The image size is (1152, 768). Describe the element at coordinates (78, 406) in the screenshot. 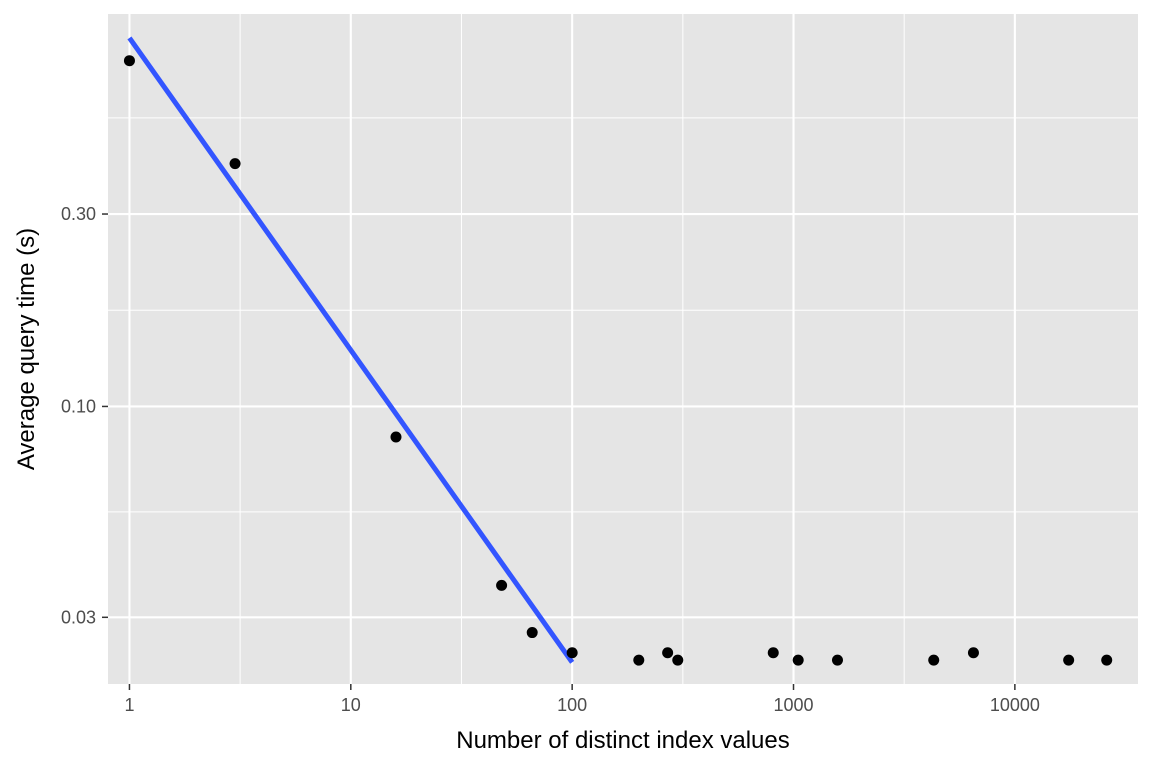

I see `y-tick-label: 0.10` at that location.